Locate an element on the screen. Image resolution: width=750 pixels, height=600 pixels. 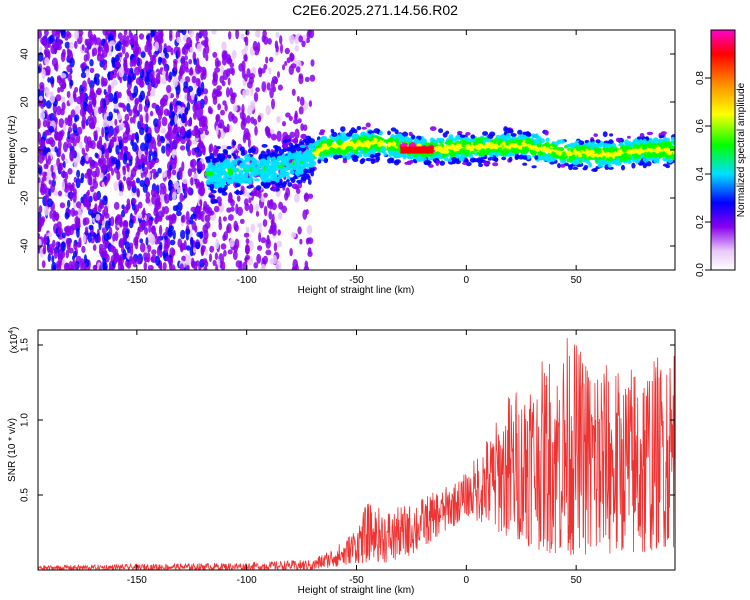
colorbar-tick-label: 0.8 is located at coordinates (700, 78).